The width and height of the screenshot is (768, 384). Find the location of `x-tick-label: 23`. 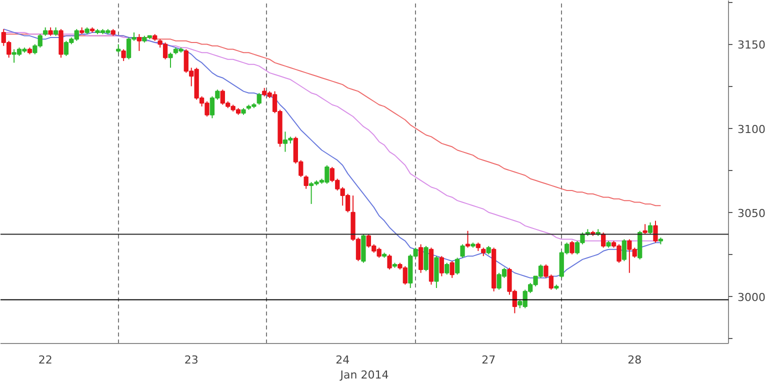

x-tick-label: 23 is located at coordinates (191, 360).